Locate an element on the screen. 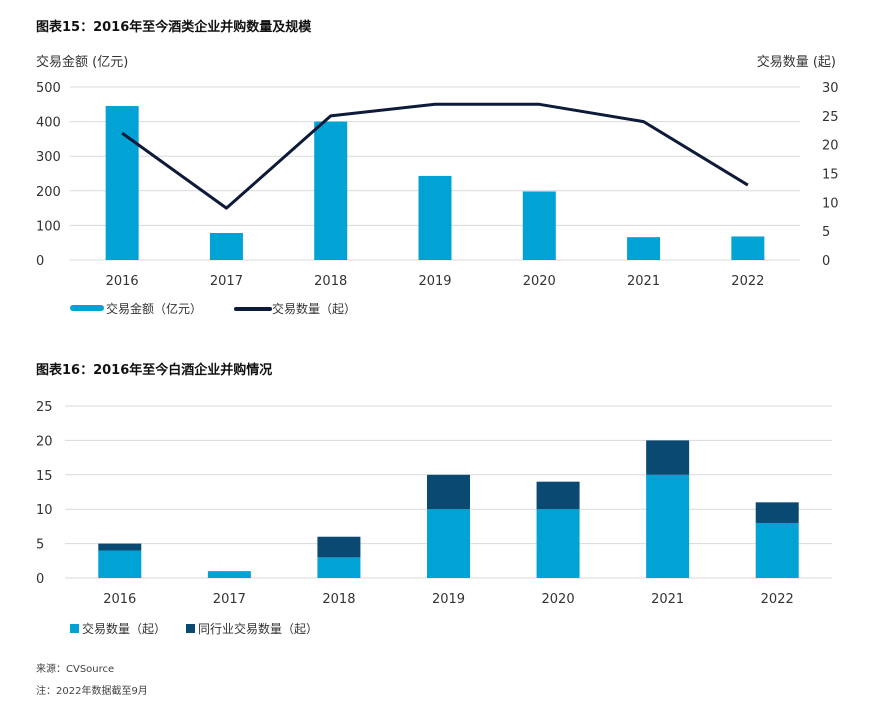 Image resolution: width=869 pixels, height=722 pixels. right-tick-label: 5 is located at coordinates (826, 232).